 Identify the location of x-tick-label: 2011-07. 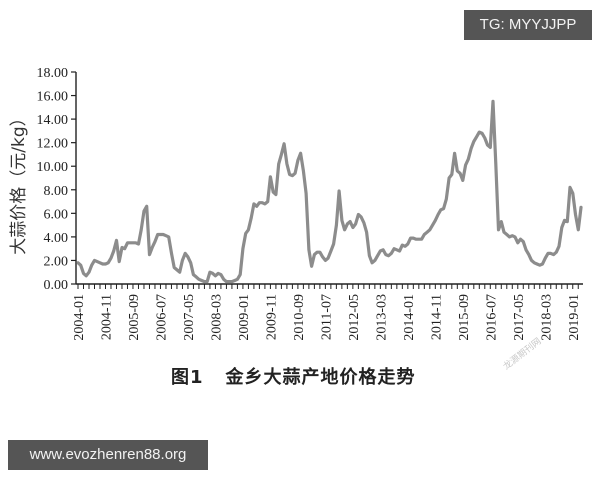
(326, 317).